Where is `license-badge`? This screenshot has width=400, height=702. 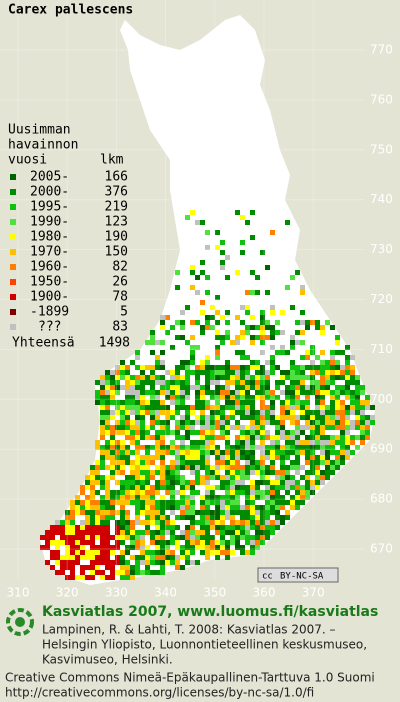
license-badge is located at coordinates (298, 575).